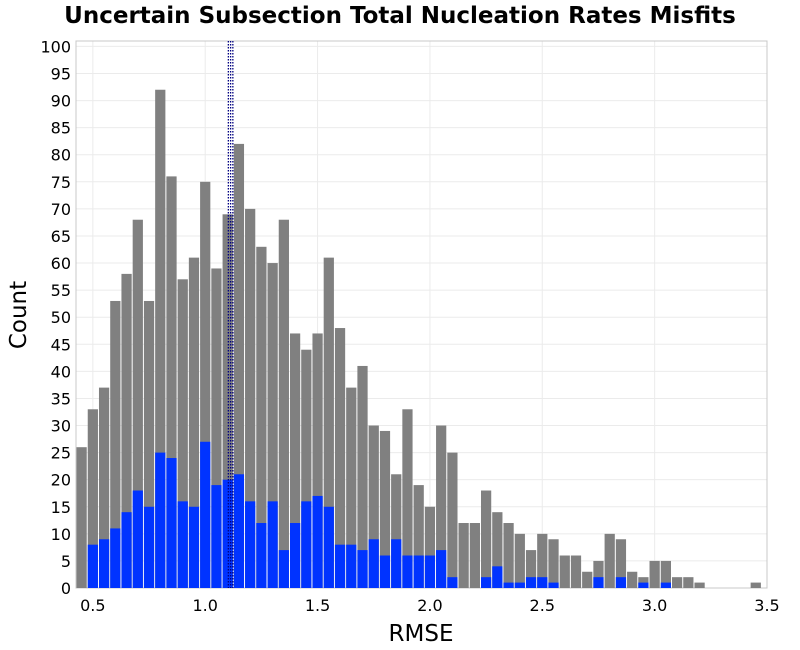 This screenshot has height=650, width=800. Describe the element at coordinates (61, 371) in the screenshot. I see `y-tick-label: 40` at that location.